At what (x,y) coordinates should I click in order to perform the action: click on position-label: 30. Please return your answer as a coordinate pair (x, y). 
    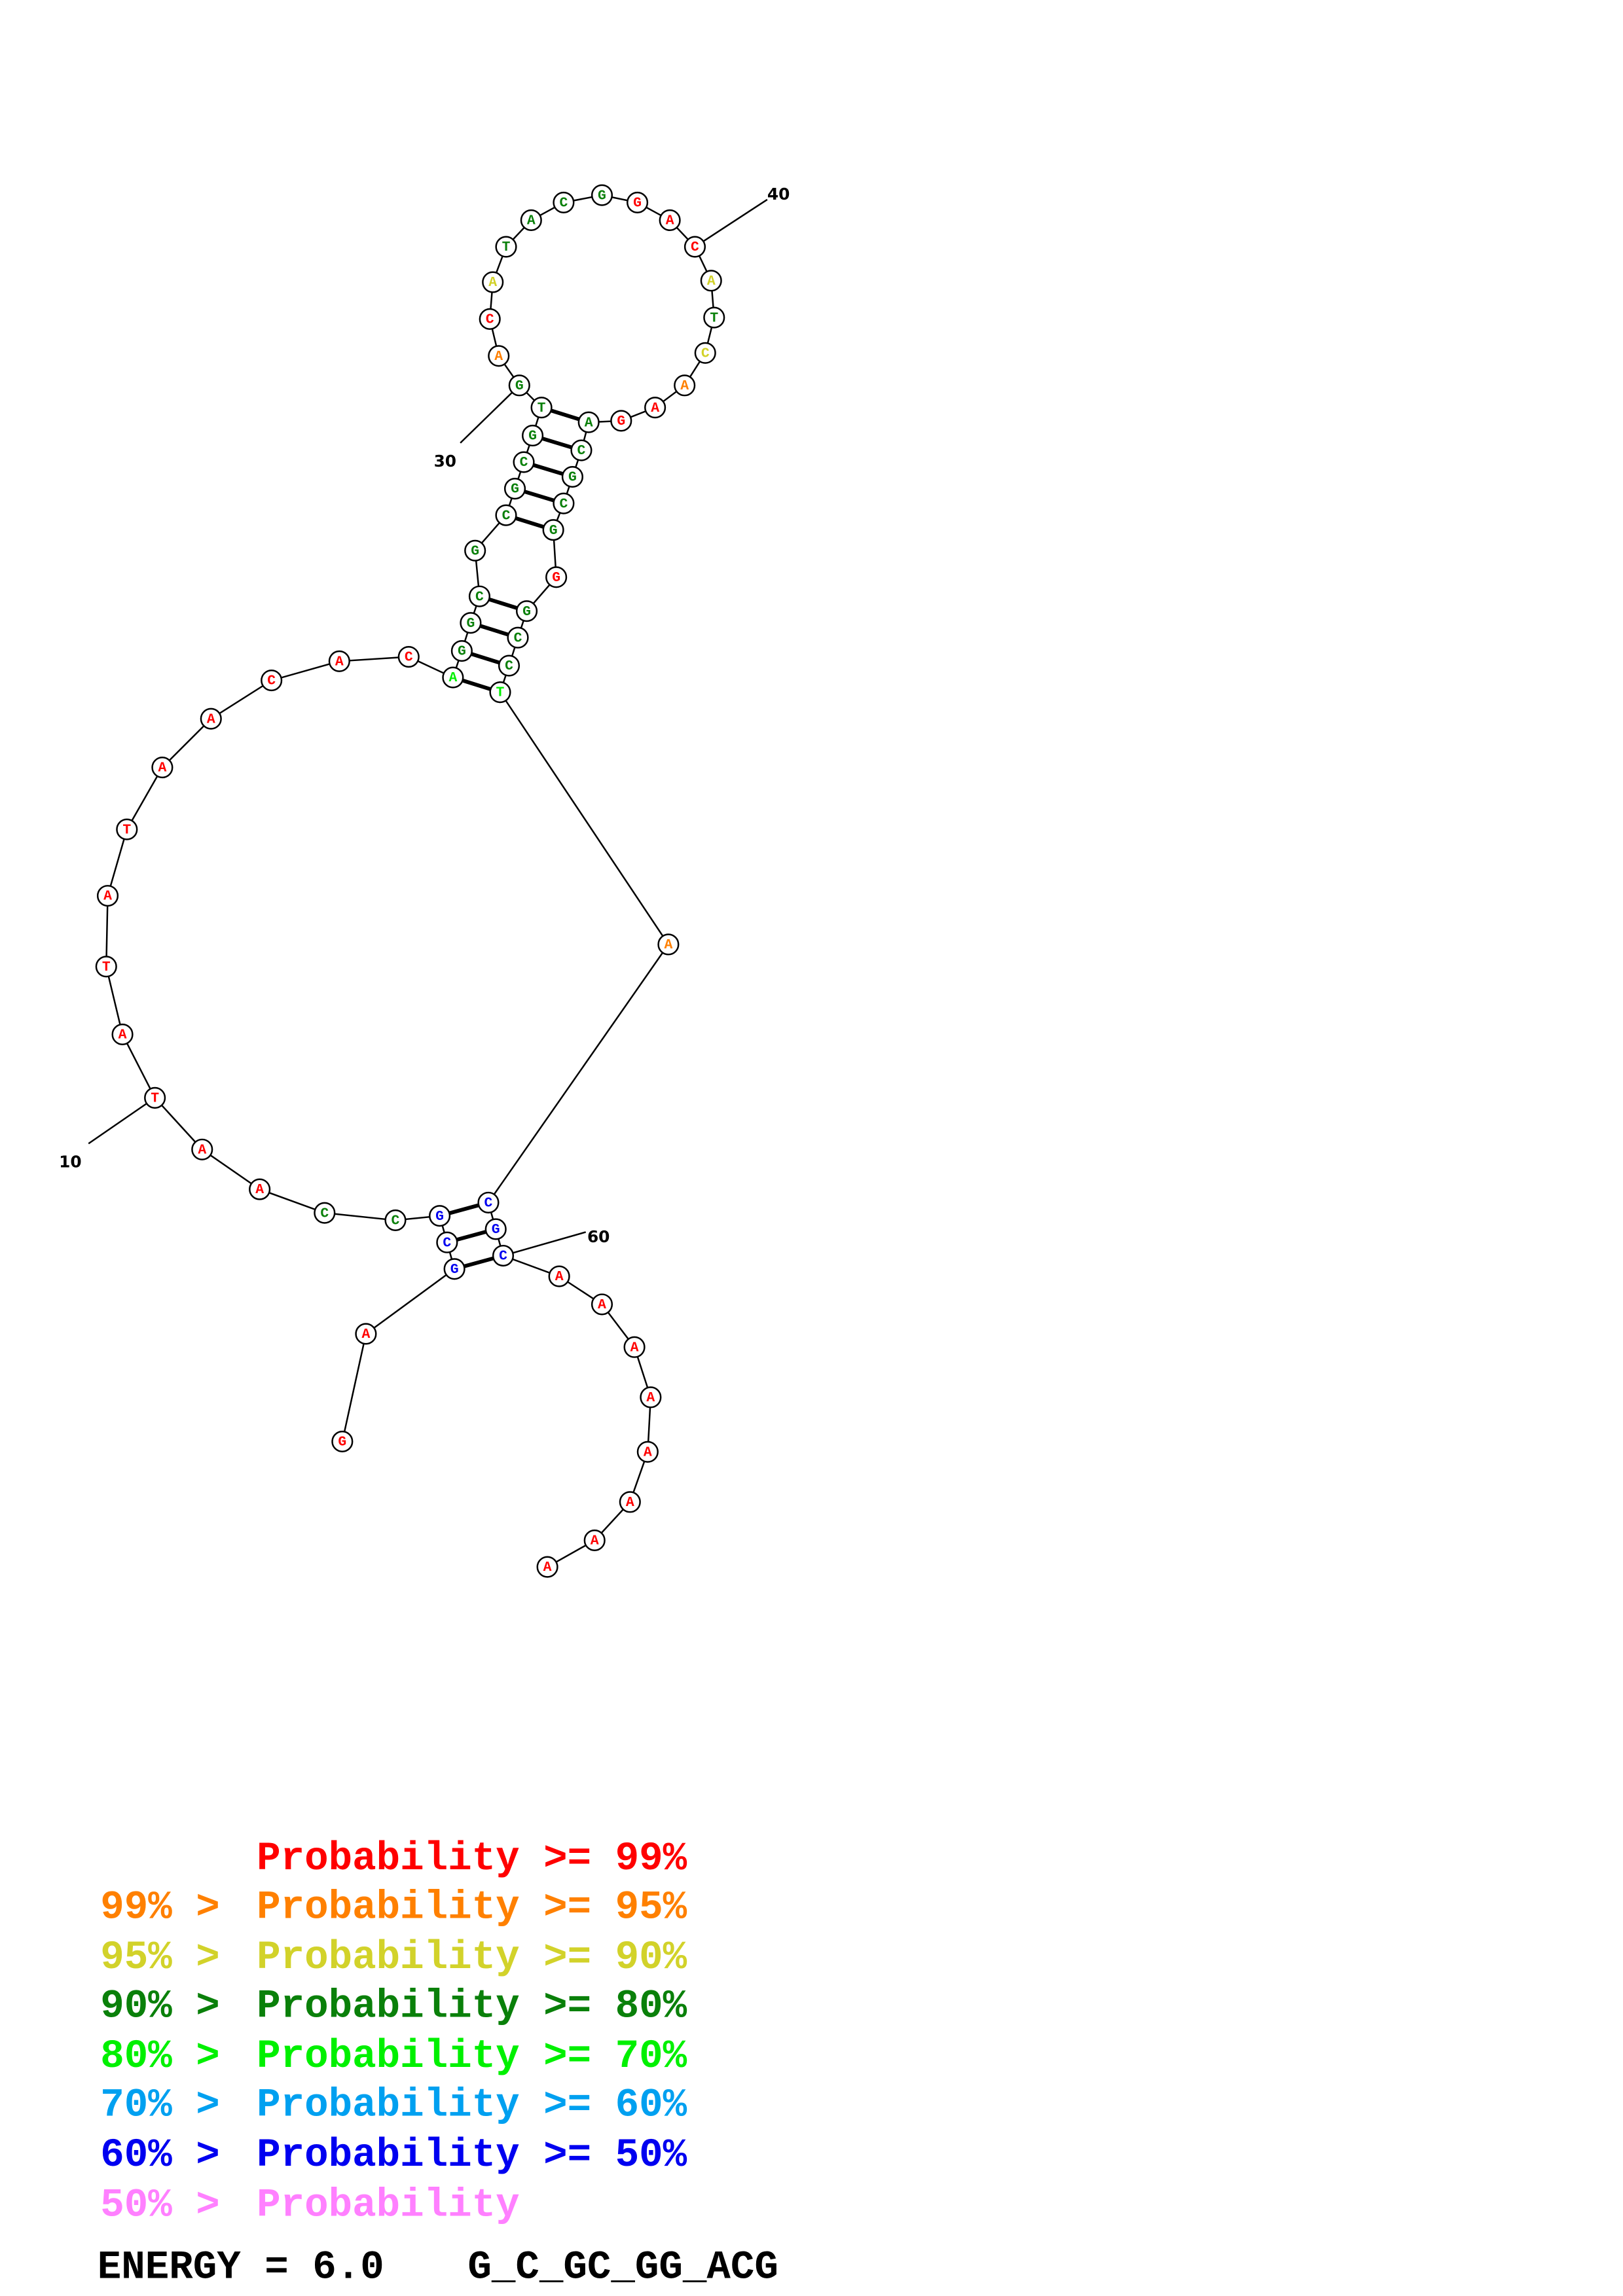
    Looking at the image, I should click on (445, 461).